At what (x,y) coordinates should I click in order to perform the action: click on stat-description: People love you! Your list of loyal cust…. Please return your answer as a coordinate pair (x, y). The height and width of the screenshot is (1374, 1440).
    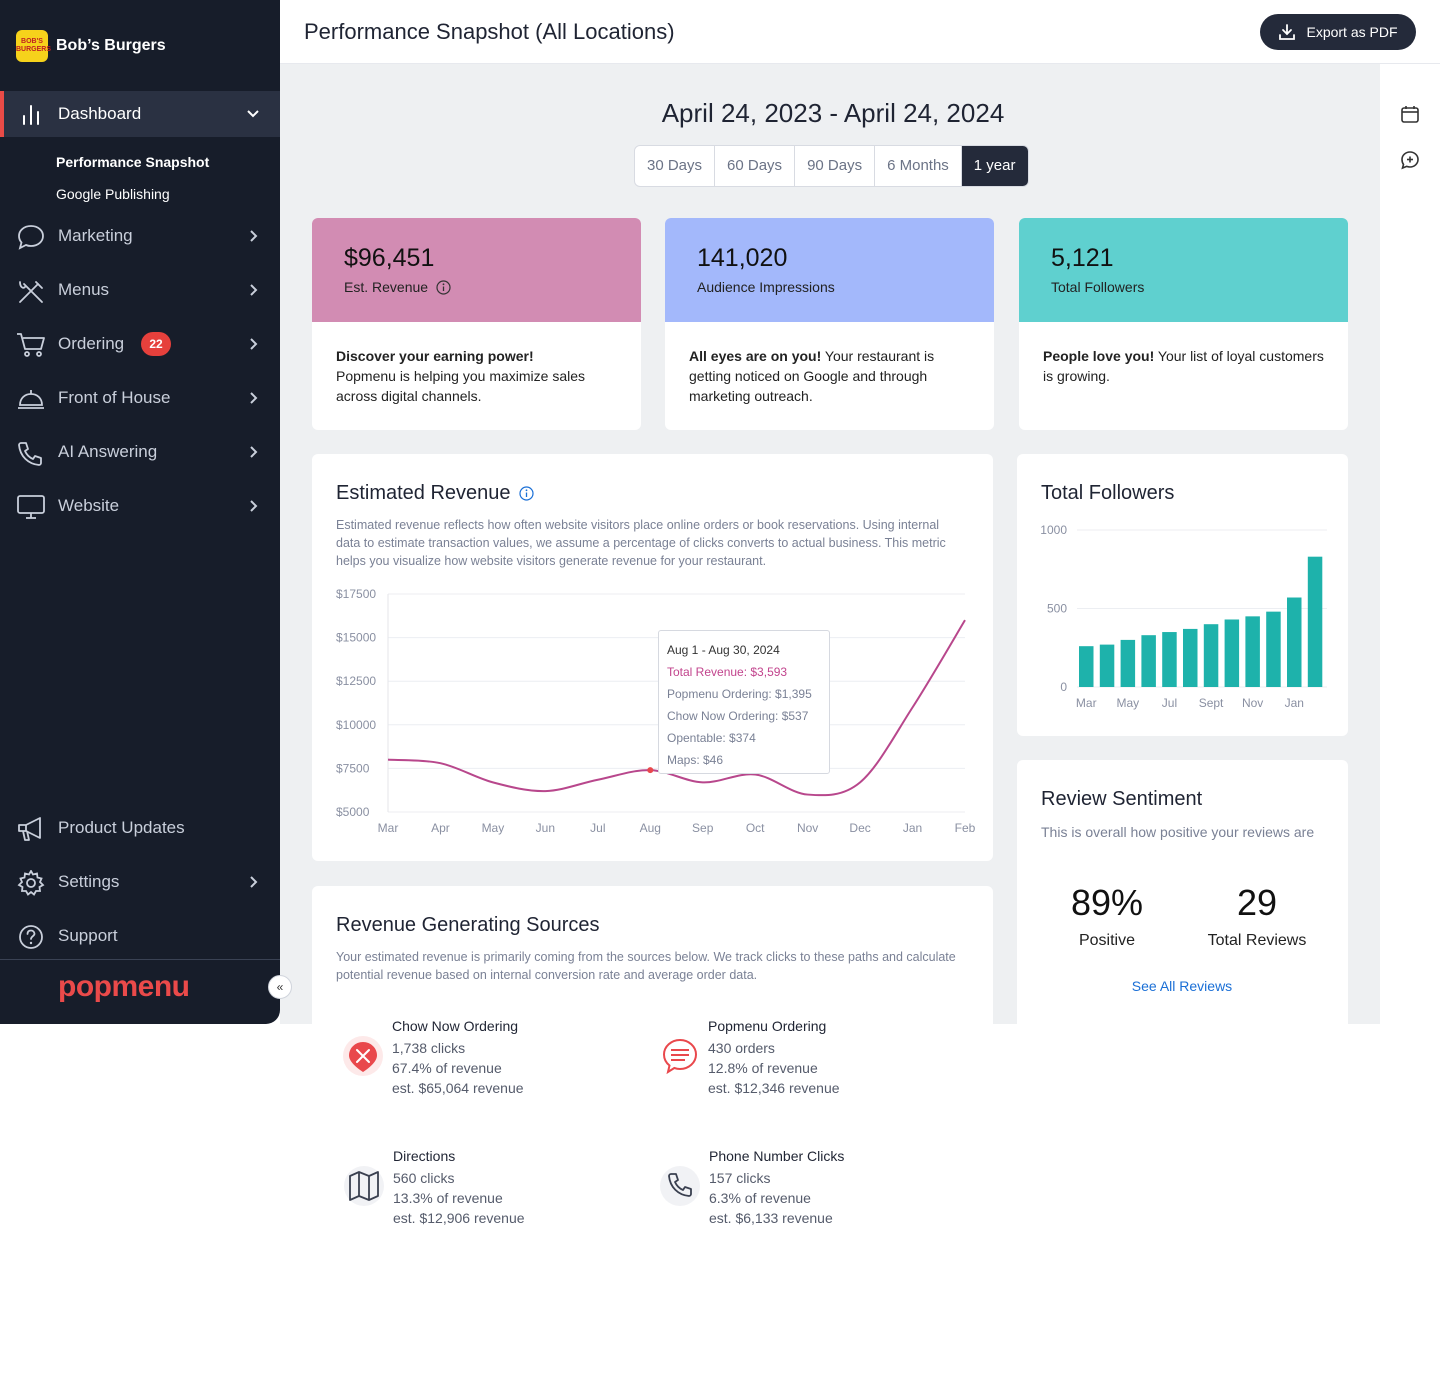
    Looking at the image, I should click on (1183, 354).